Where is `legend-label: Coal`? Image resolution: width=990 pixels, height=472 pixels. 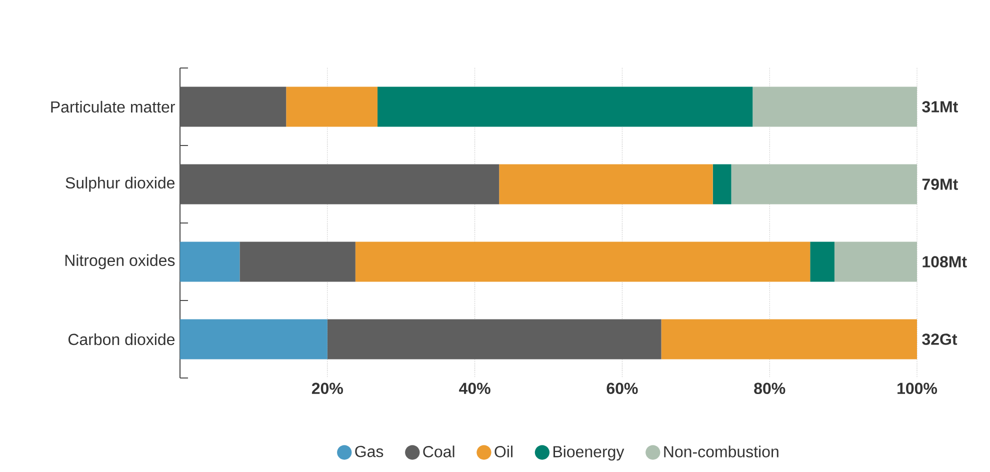
legend-label: Coal is located at coordinates (438, 452).